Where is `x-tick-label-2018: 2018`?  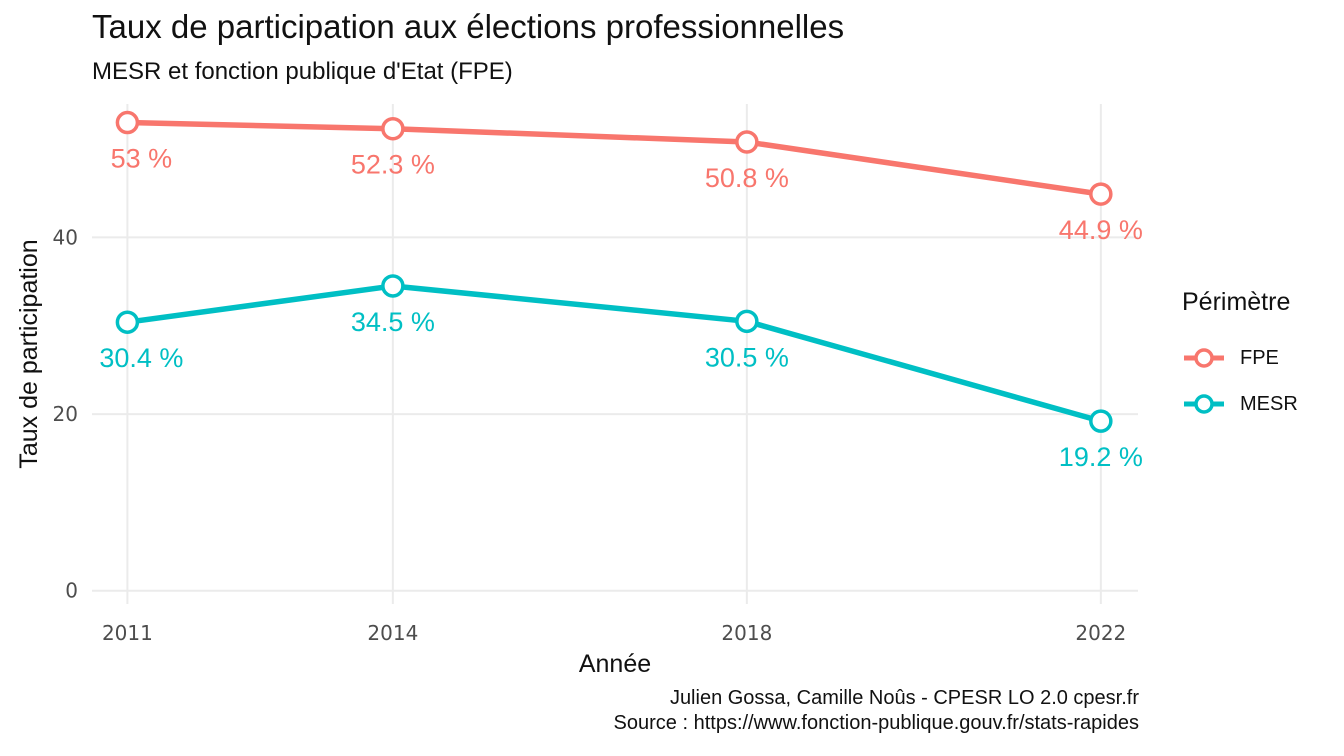 x-tick-label-2018: 2018 is located at coordinates (746, 633).